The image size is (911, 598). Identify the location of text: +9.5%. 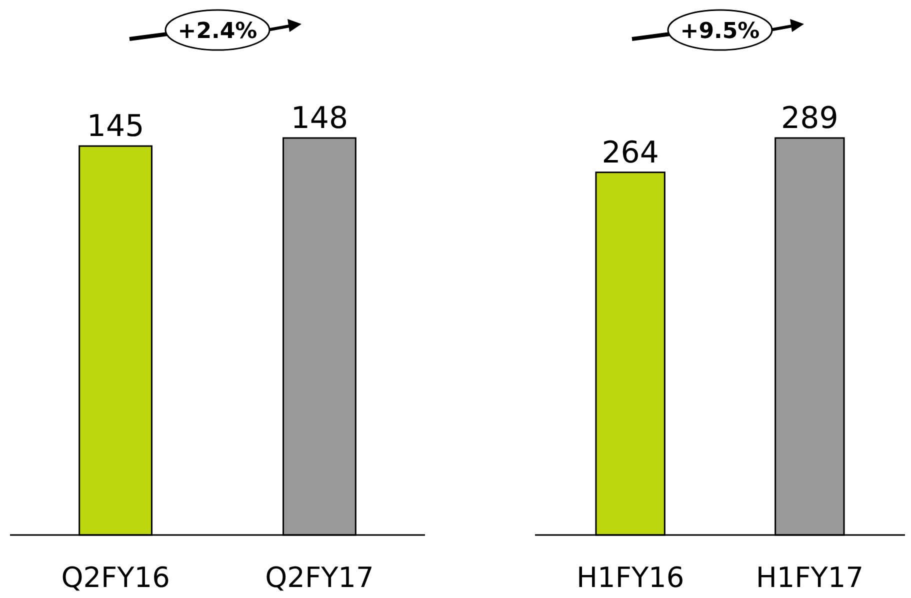
(720, 31).